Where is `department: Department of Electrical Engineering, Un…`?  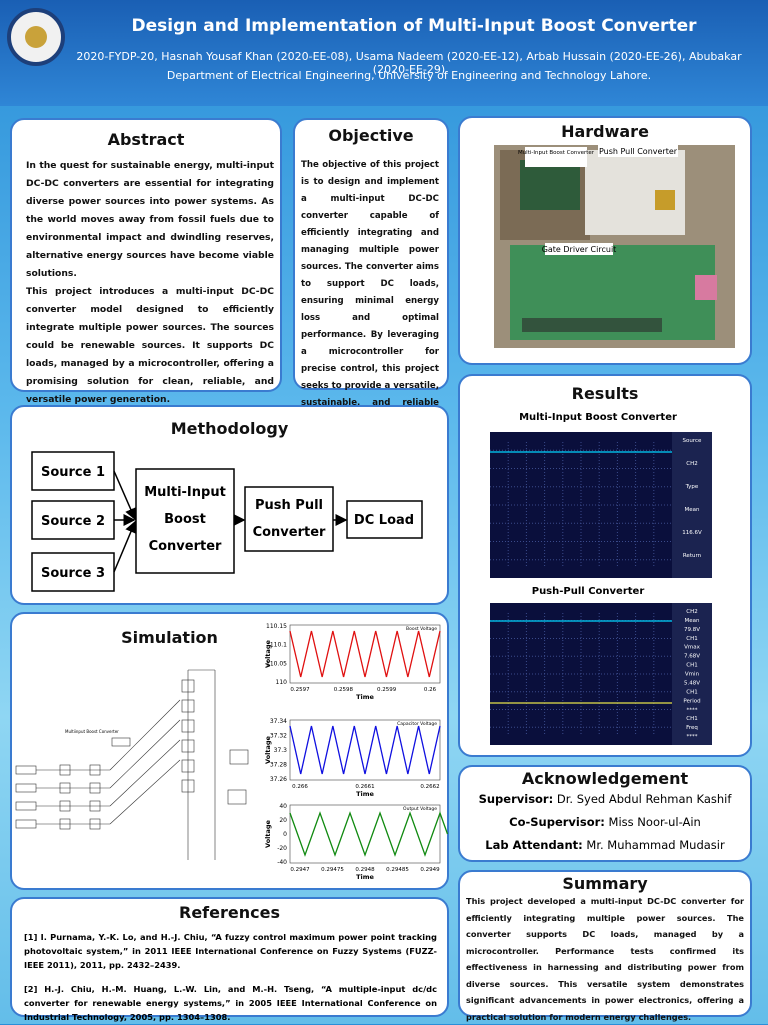 department: Department of Electrical Engineering, Un… is located at coordinates (409, 75).